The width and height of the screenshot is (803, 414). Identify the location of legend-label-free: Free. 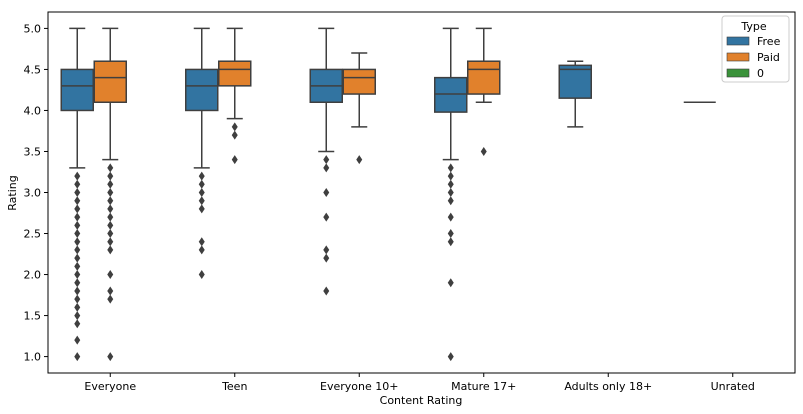
(769, 41).